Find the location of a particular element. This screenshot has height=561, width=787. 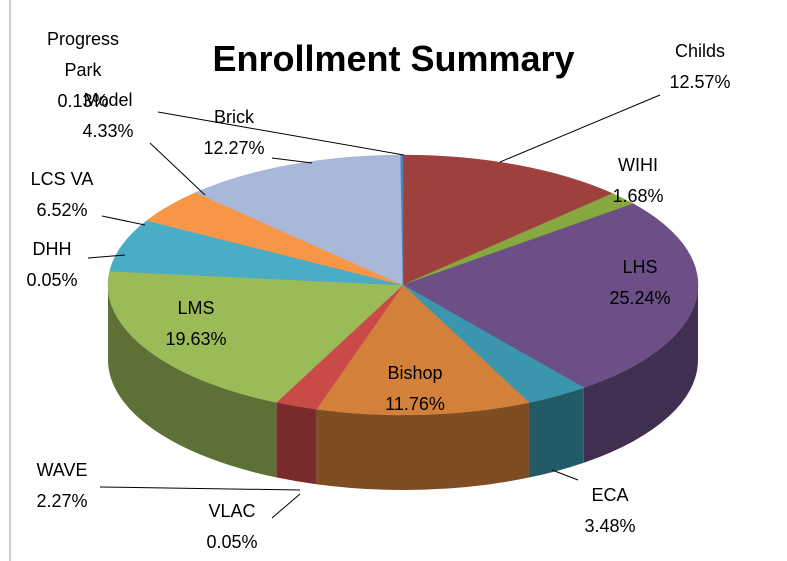

data-label: Progress Park 0.13% is located at coordinates (83, 70).